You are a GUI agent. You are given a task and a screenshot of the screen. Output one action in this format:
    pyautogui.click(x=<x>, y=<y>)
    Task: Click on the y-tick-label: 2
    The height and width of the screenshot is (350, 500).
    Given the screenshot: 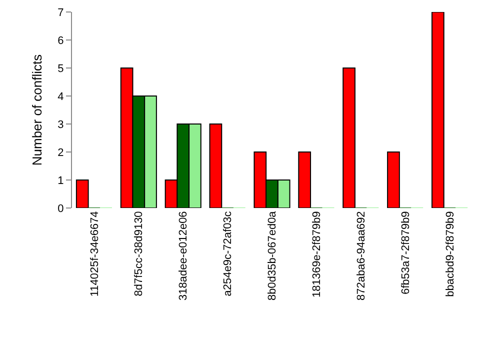 What is the action you would take?
    pyautogui.click(x=61, y=152)
    